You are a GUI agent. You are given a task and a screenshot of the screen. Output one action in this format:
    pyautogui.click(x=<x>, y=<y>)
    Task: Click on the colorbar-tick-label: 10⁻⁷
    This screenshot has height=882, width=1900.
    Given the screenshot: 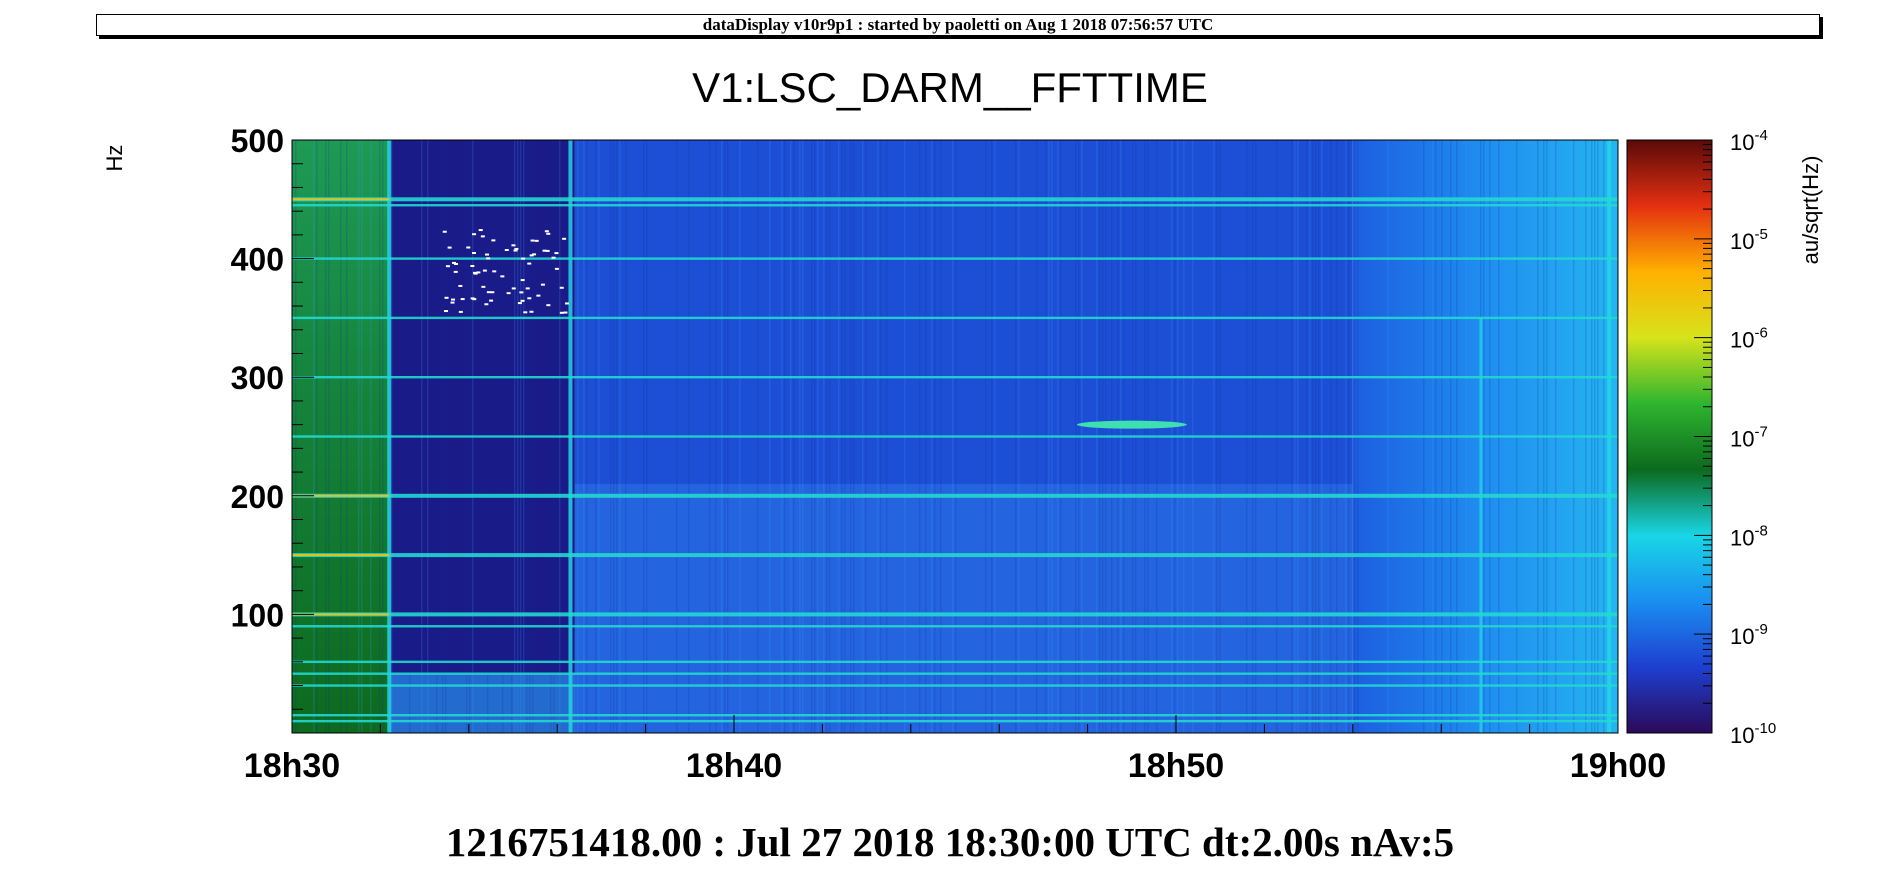 What is the action you would take?
    pyautogui.click(x=1749, y=438)
    